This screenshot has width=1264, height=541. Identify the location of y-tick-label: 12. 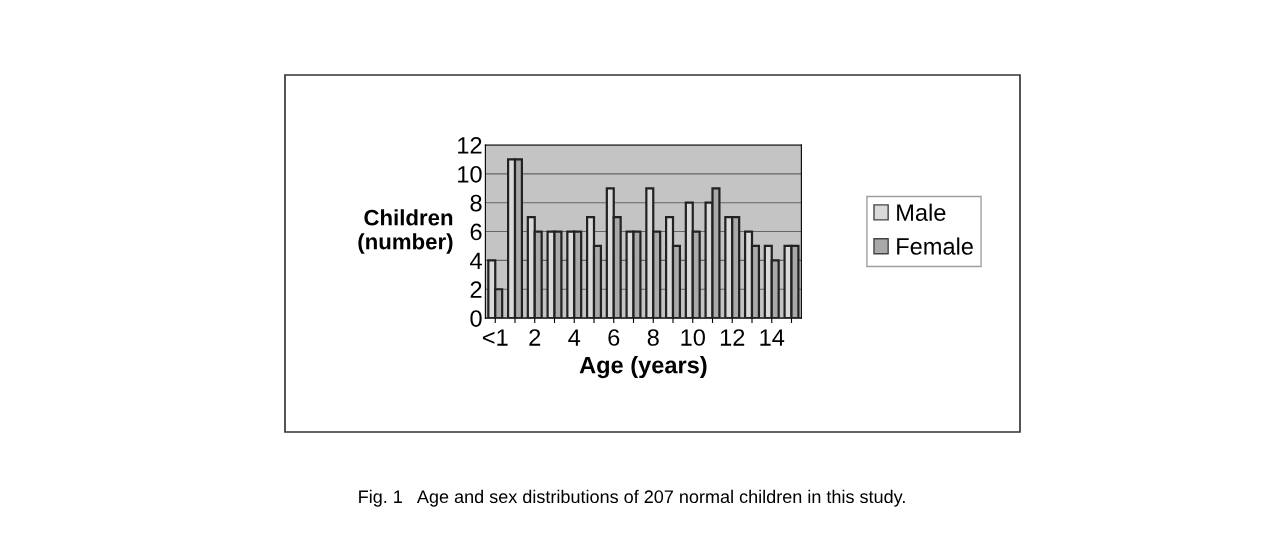
(470, 145).